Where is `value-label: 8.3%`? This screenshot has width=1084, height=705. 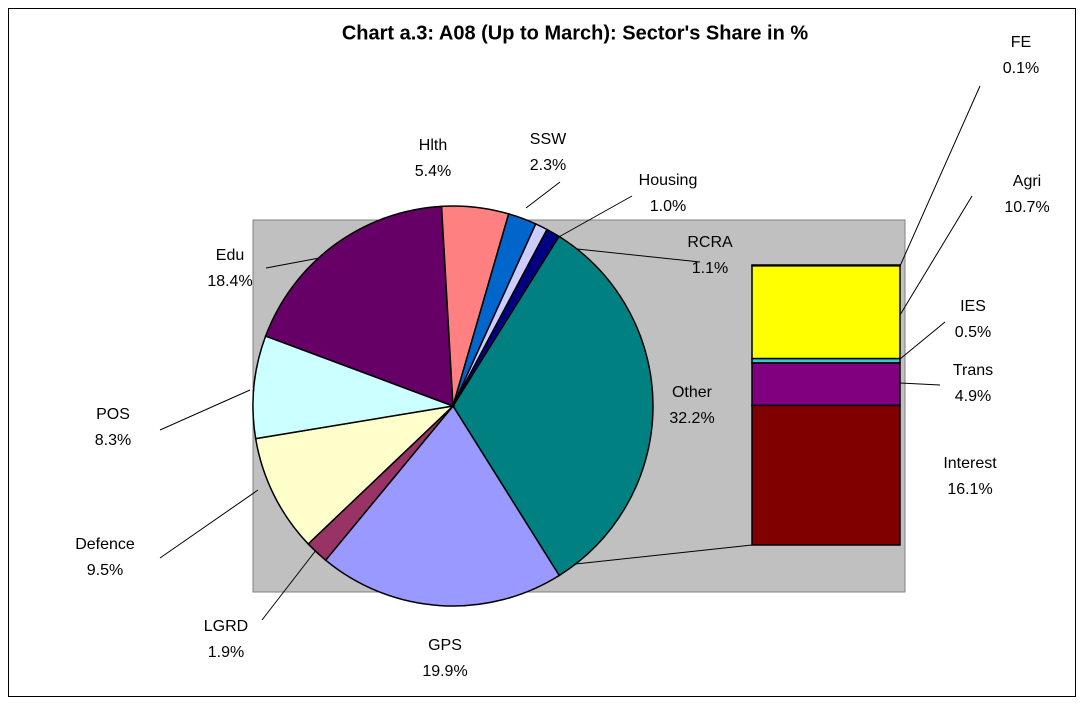
value-label: 8.3% is located at coordinates (113, 440).